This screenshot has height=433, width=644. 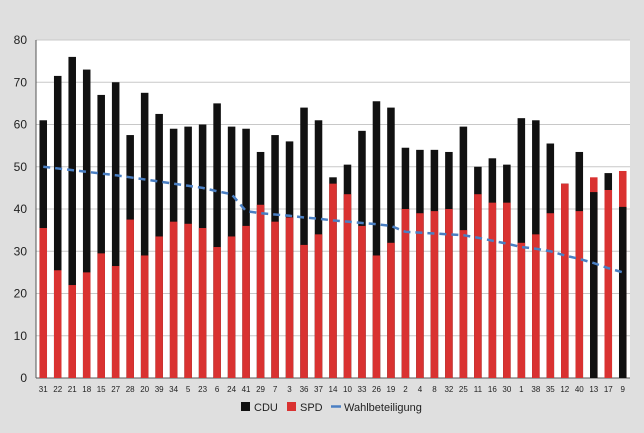 What do you see at coordinates (405, 389) in the screenshot?
I see `x-tick-label: 2` at bounding box center [405, 389].